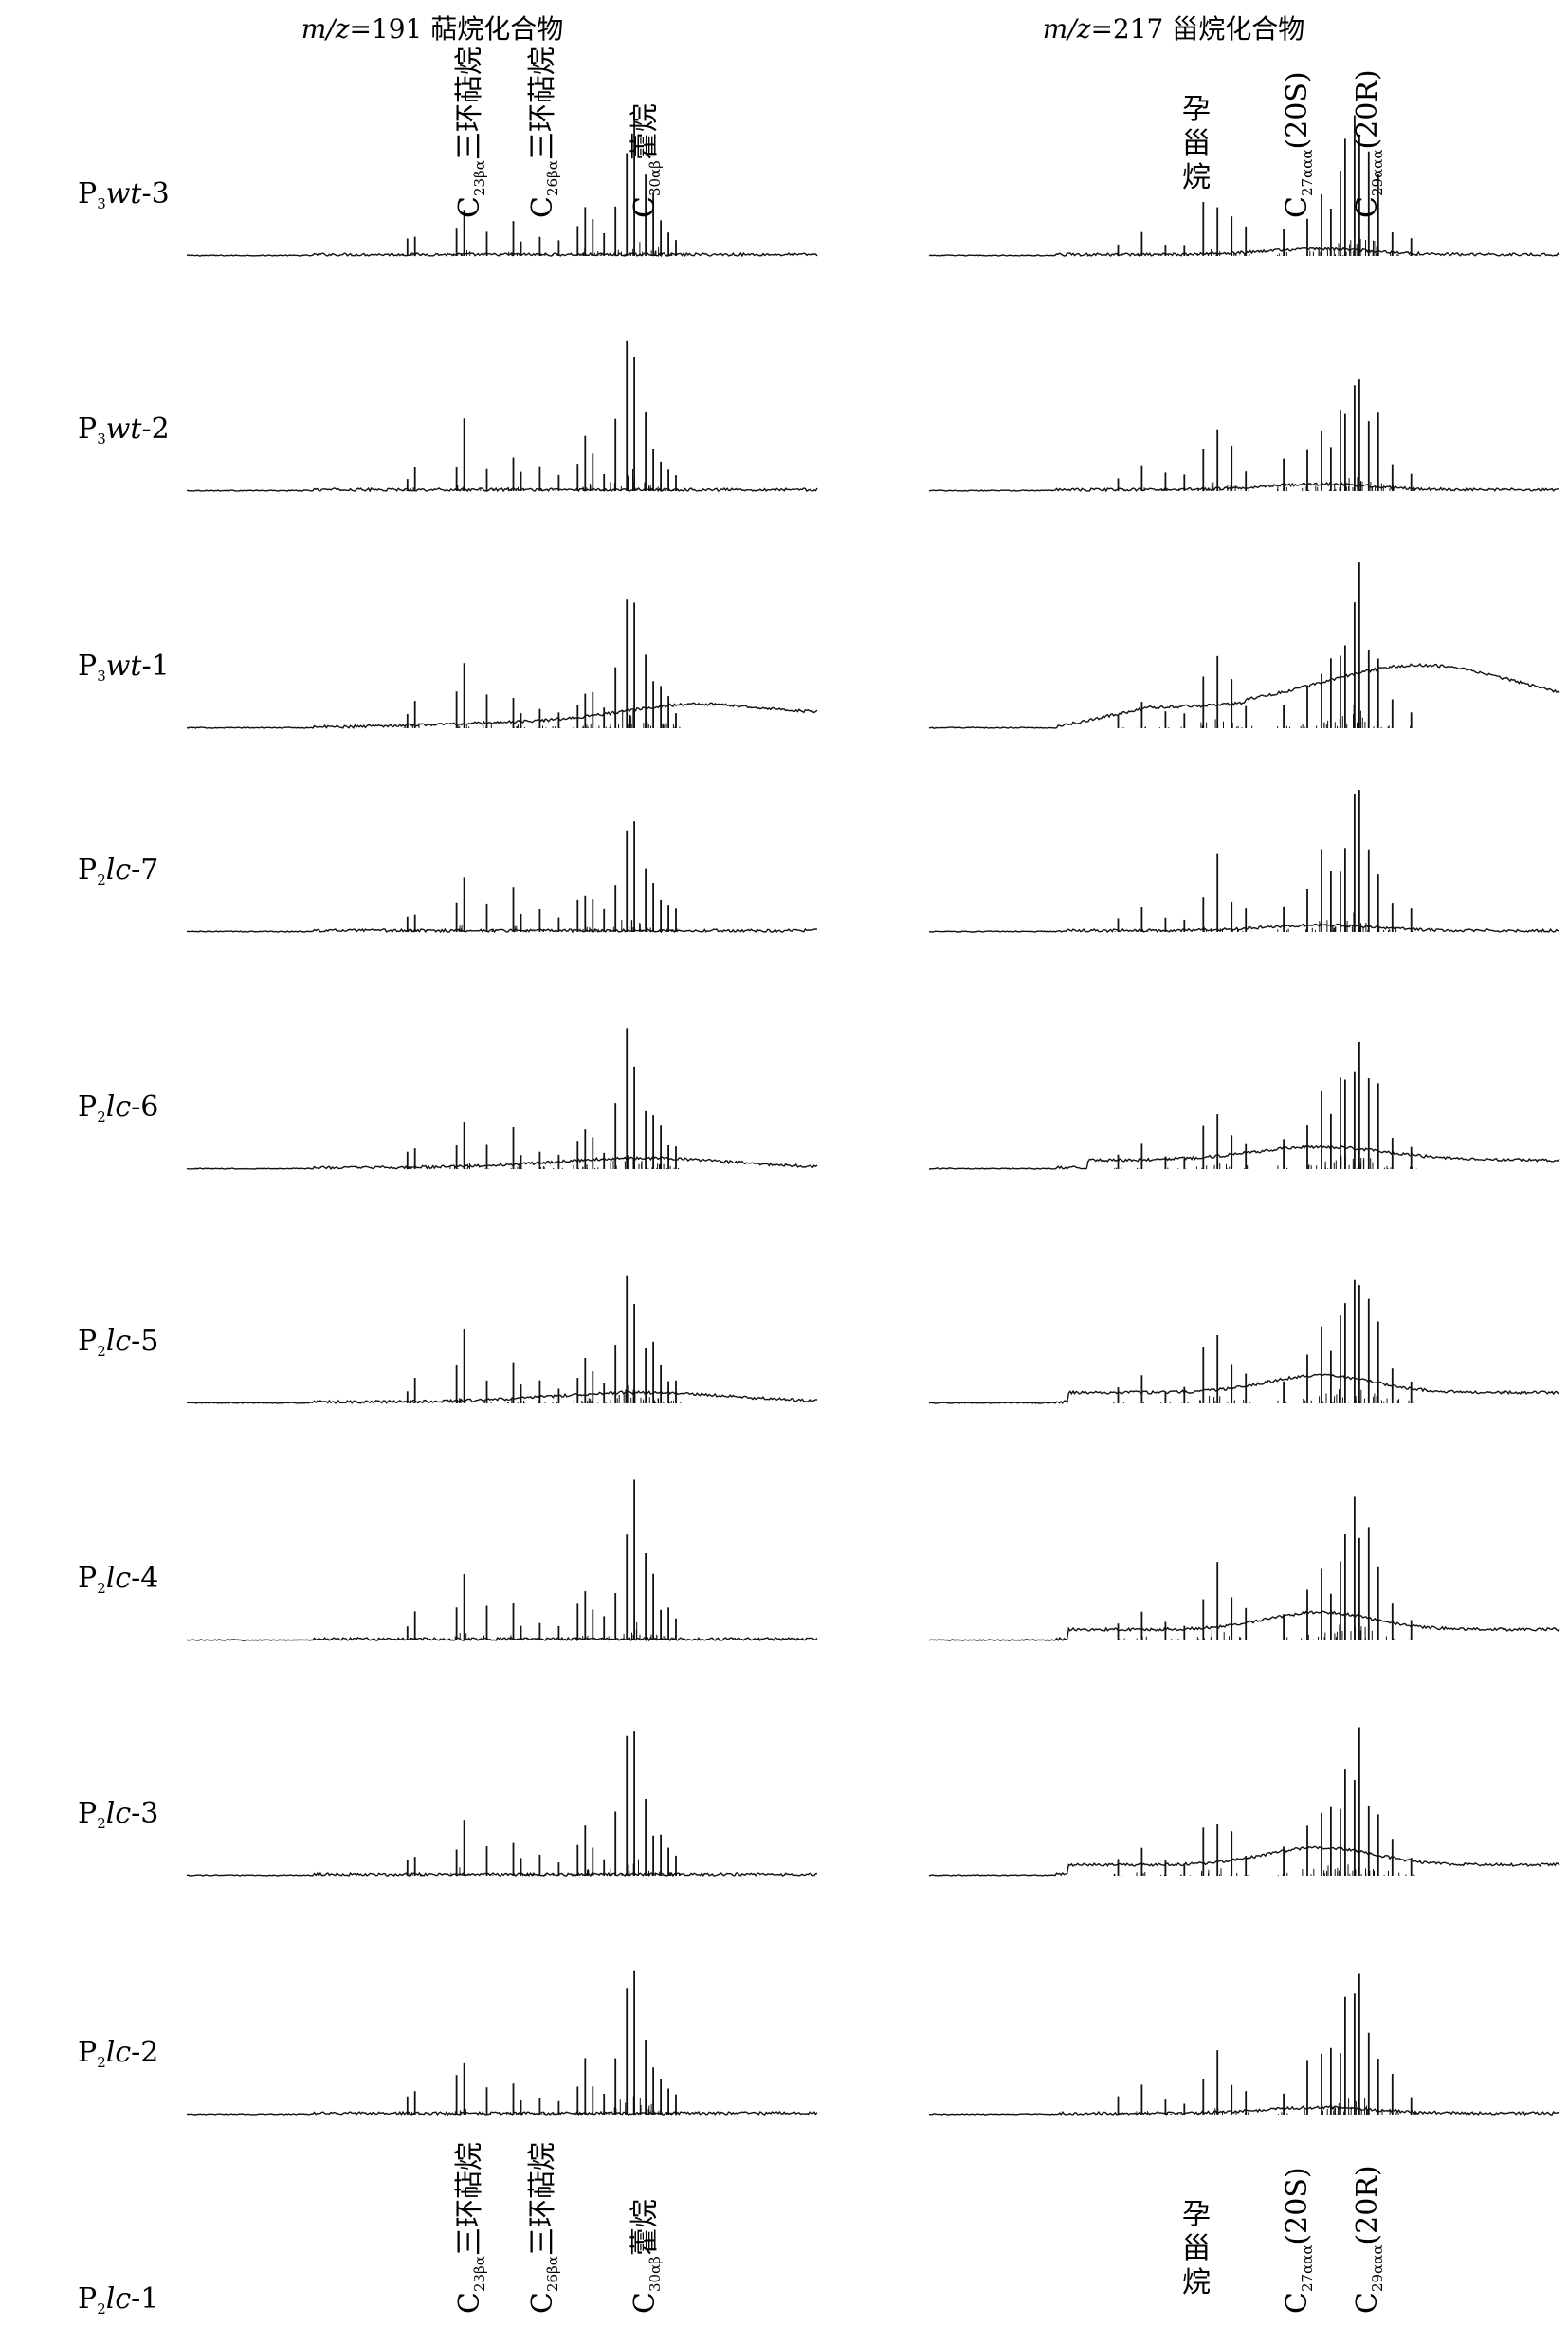 This screenshot has height=2345, width=1568. Describe the element at coordinates (1174, 29) in the screenshot. I see `right-panel-title: m/z=217 甾烷化合物` at that location.